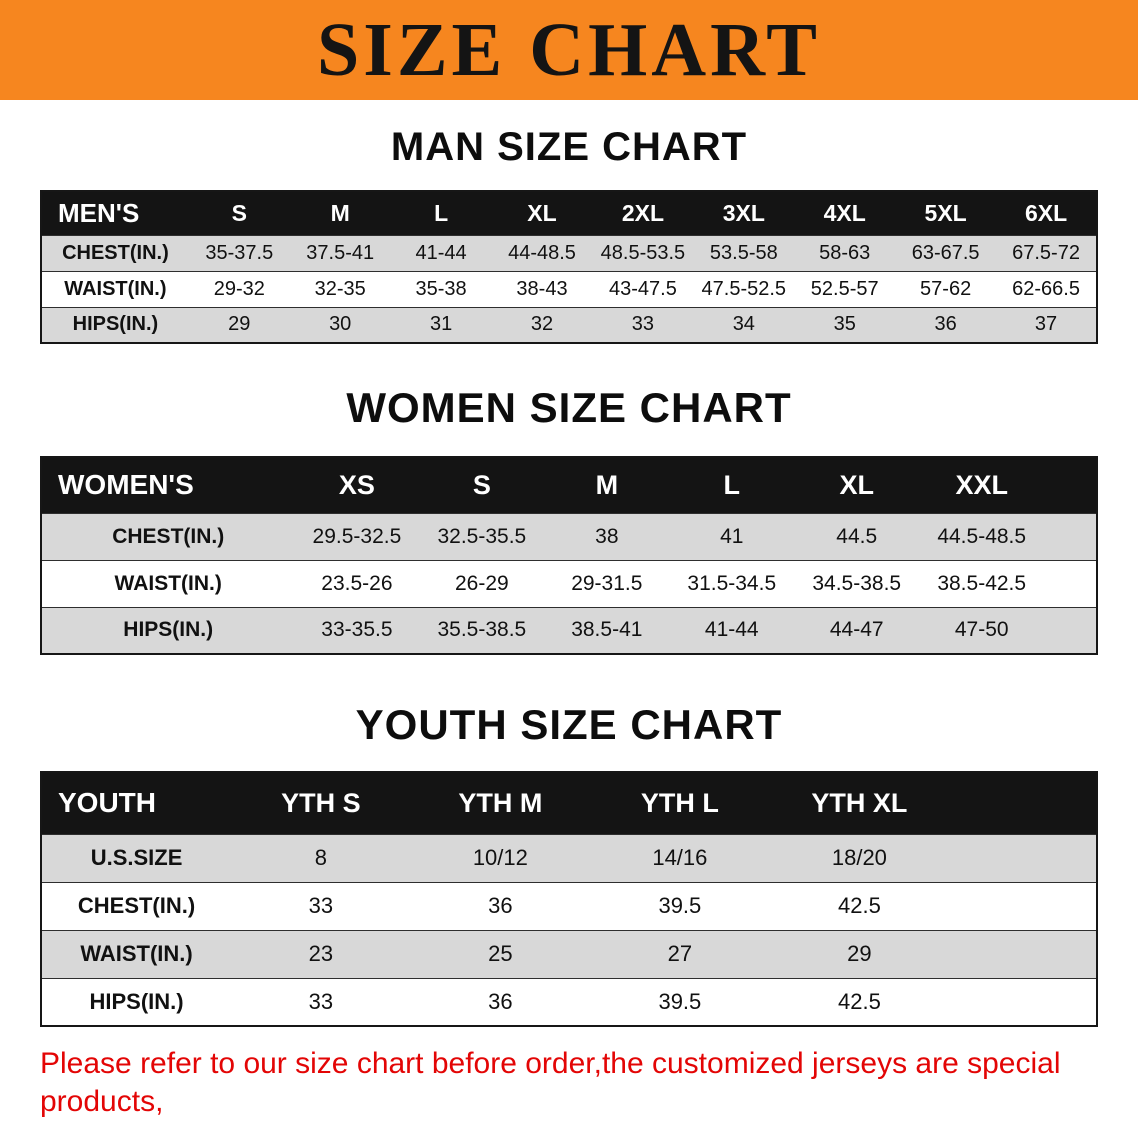  I want to click on table-row: HIPS(IN.) 29 30 31 32 33 34 35 36 37, so click(569, 325).